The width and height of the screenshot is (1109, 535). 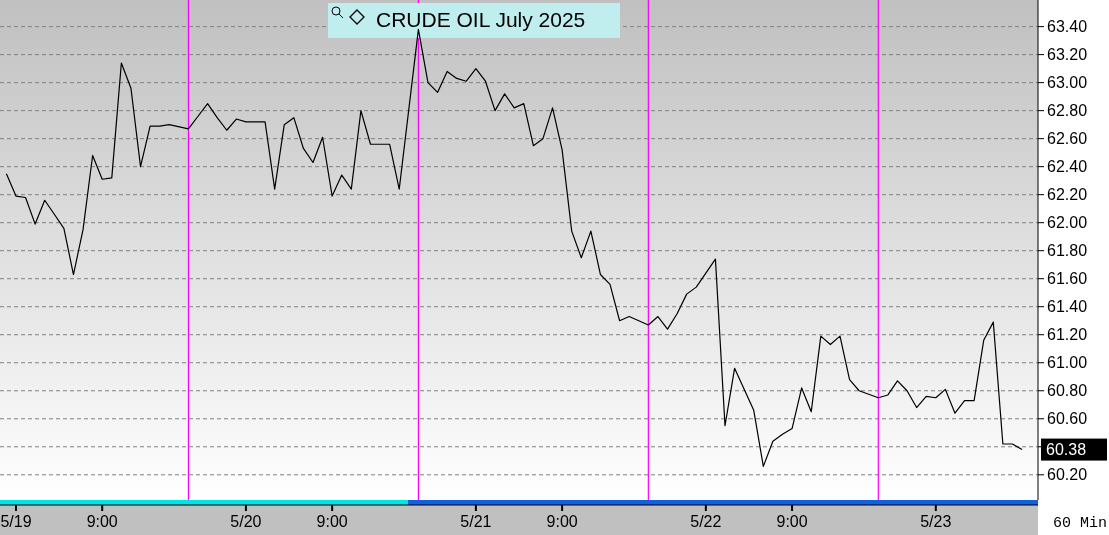 What do you see at coordinates (1067, 139) in the screenshot?
I see `y-tick-label: 62.60` at bounding box center [1067, 139].